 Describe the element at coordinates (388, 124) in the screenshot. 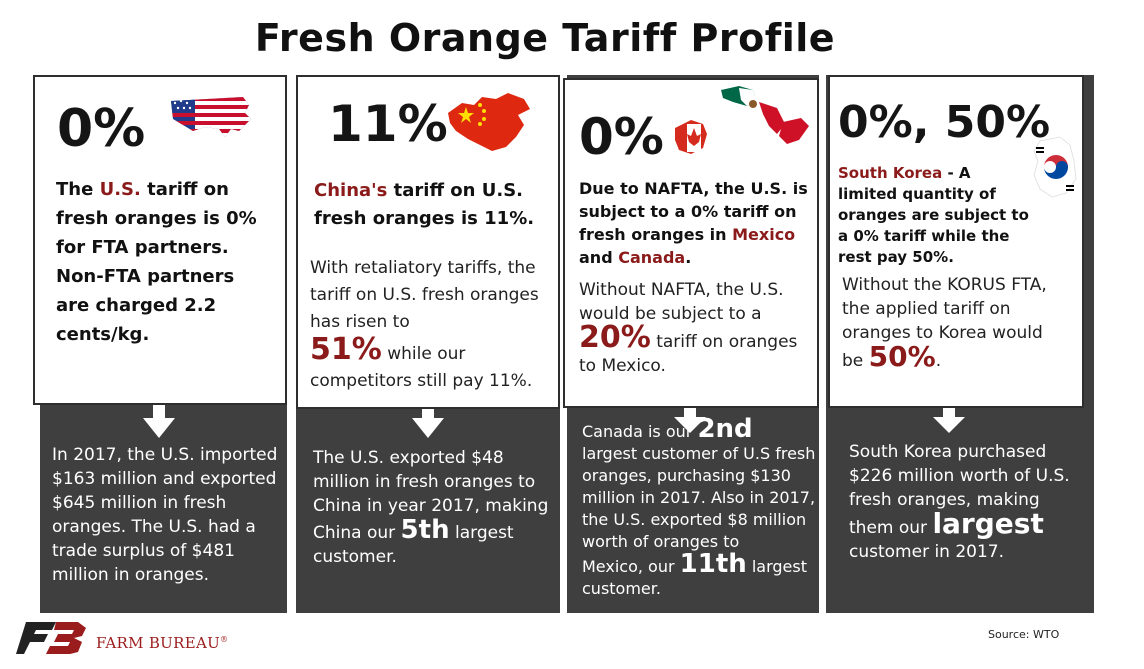

I see `panel-2-headline: 11%` at that location.